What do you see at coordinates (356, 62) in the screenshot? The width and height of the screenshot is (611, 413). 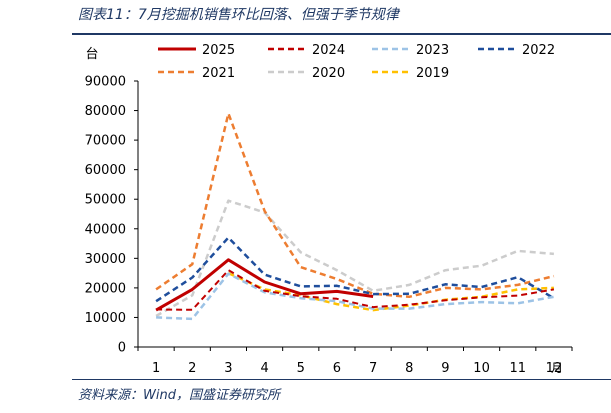 I see `chart-legend: 2025 2024 2023 2022 2021 2020 2019` at bounding box center [356, 62].